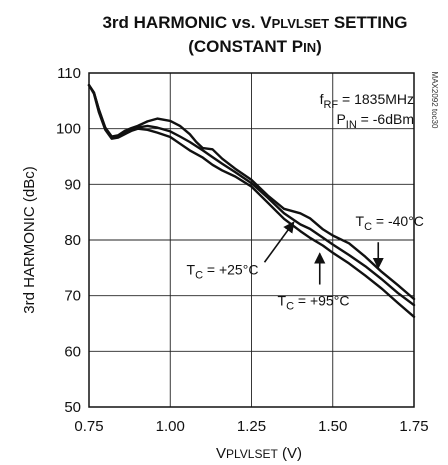 The image size is (448, 465). I want to click on x-tick-label: 1.75, so click(413, 426).